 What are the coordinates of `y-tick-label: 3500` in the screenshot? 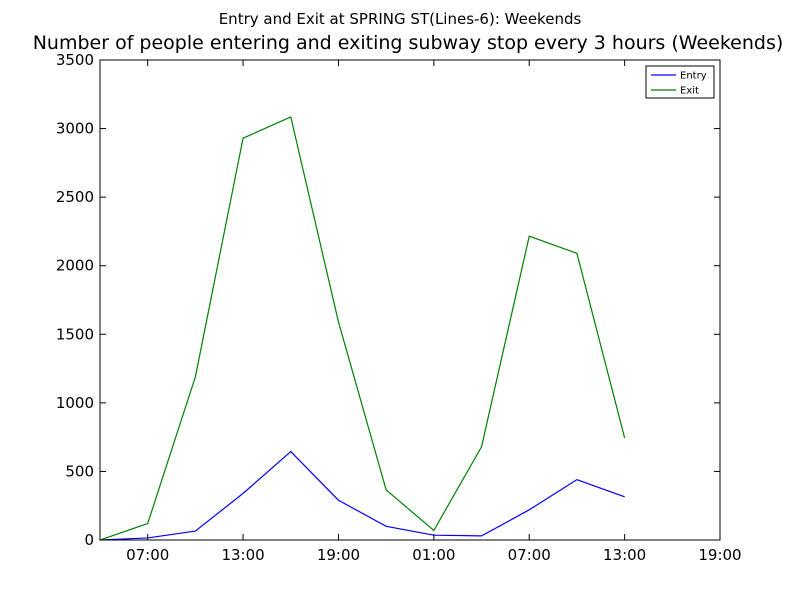 It's located at (75, 60).